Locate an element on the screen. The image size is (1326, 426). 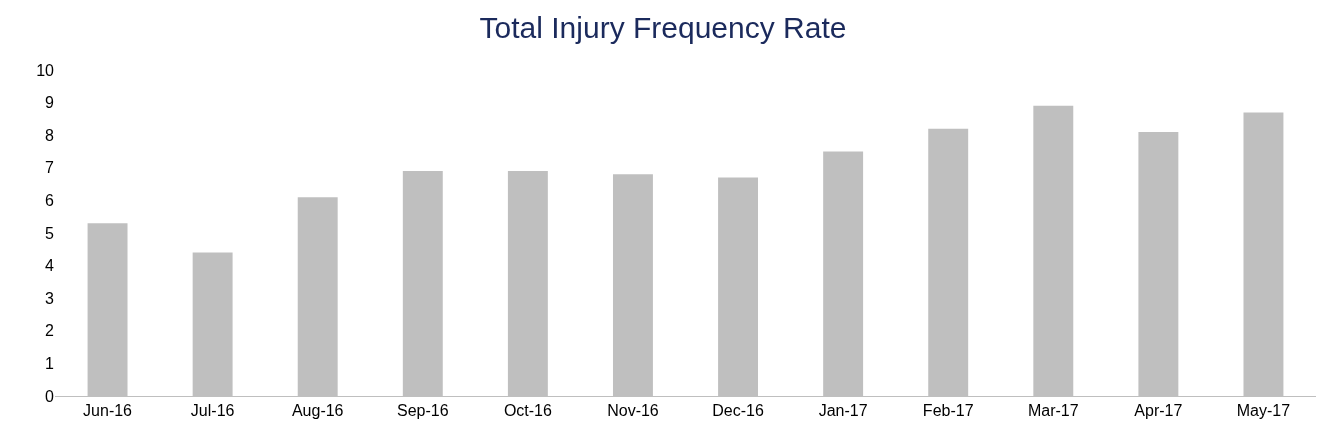
y-tick-label: 9 is located at coordinates (50, 103).